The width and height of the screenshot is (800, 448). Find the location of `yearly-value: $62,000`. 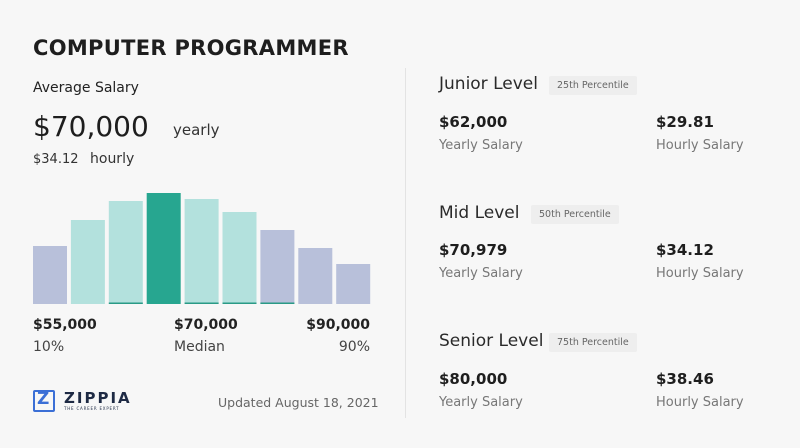

yearly-value: $62,000 is located at coordinates (473, 122).